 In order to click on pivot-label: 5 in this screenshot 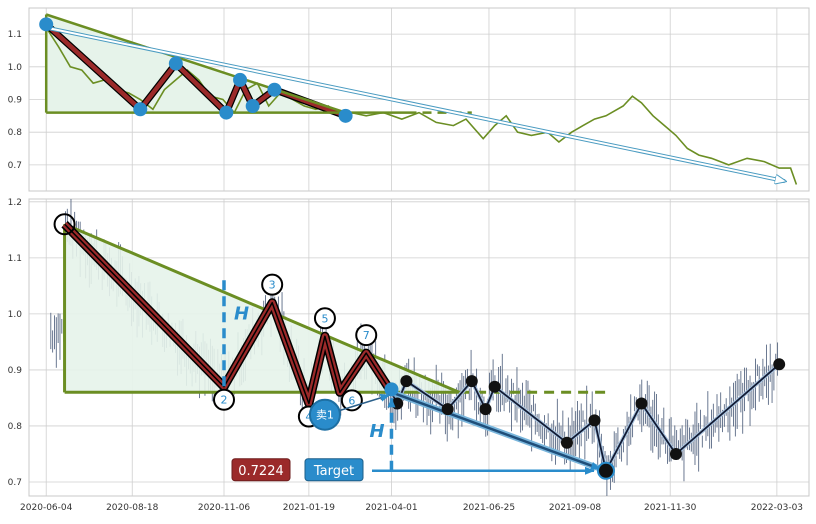, I will do `click(324, 318)`.